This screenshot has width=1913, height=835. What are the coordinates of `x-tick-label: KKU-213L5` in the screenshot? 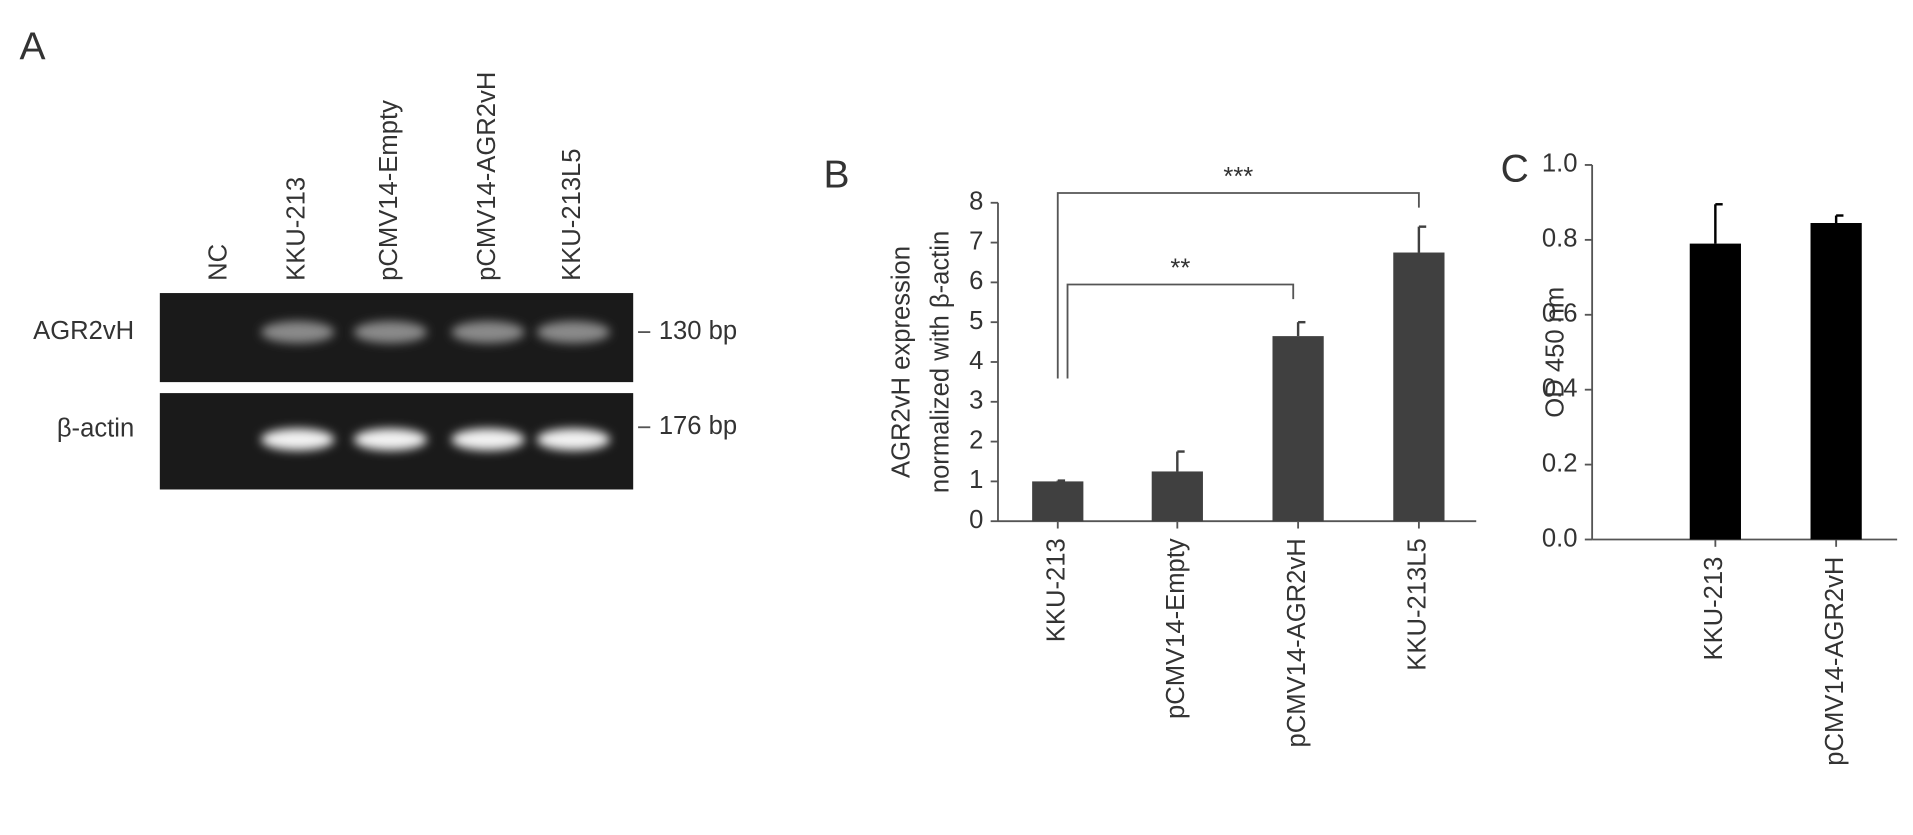 It's located at (1418, 604).